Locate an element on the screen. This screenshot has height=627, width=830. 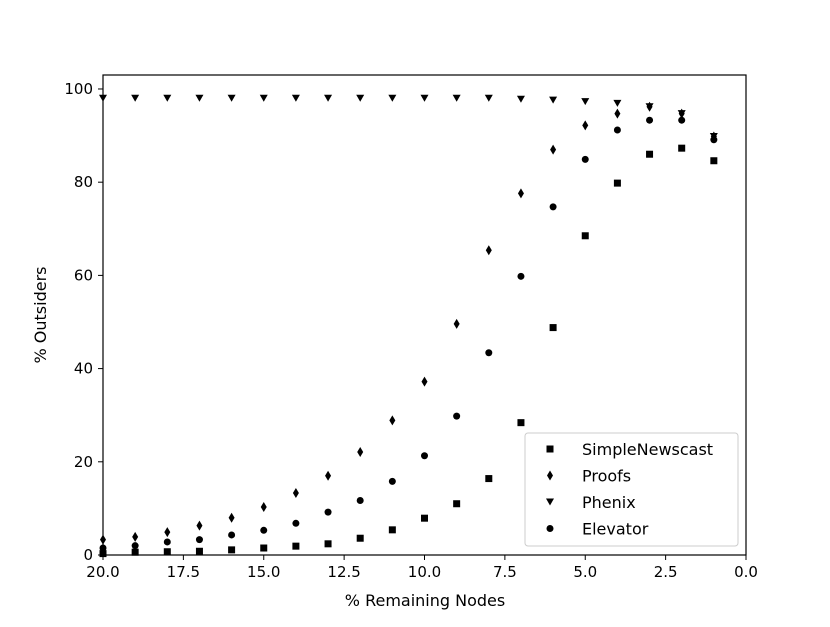
x-tick-label: 20.0 is located at coordinates (102, 572).